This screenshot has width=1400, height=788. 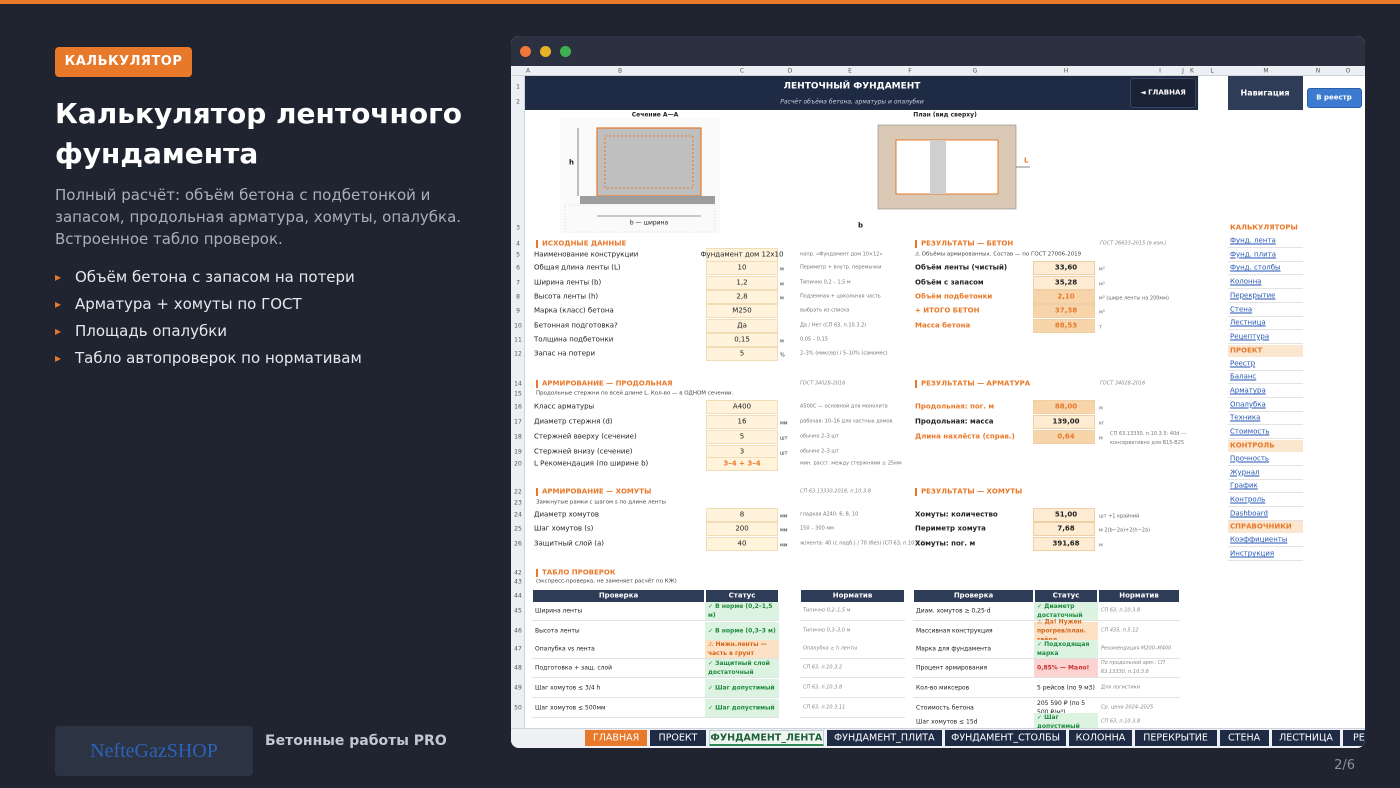 What do you see at coordinates (571, 162) in the screenshot?
I see `dimension-label: h` at bounding box center [571, 162].